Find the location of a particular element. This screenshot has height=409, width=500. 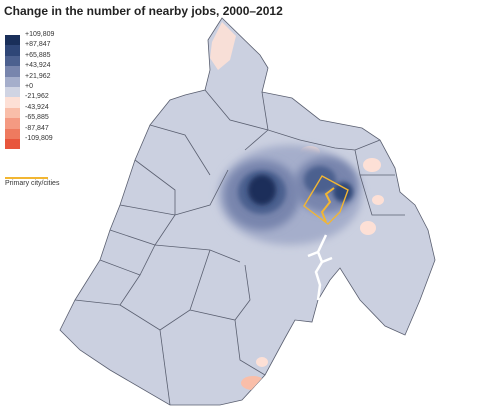

legend-label: +0 is located at coordinates (29, 86).